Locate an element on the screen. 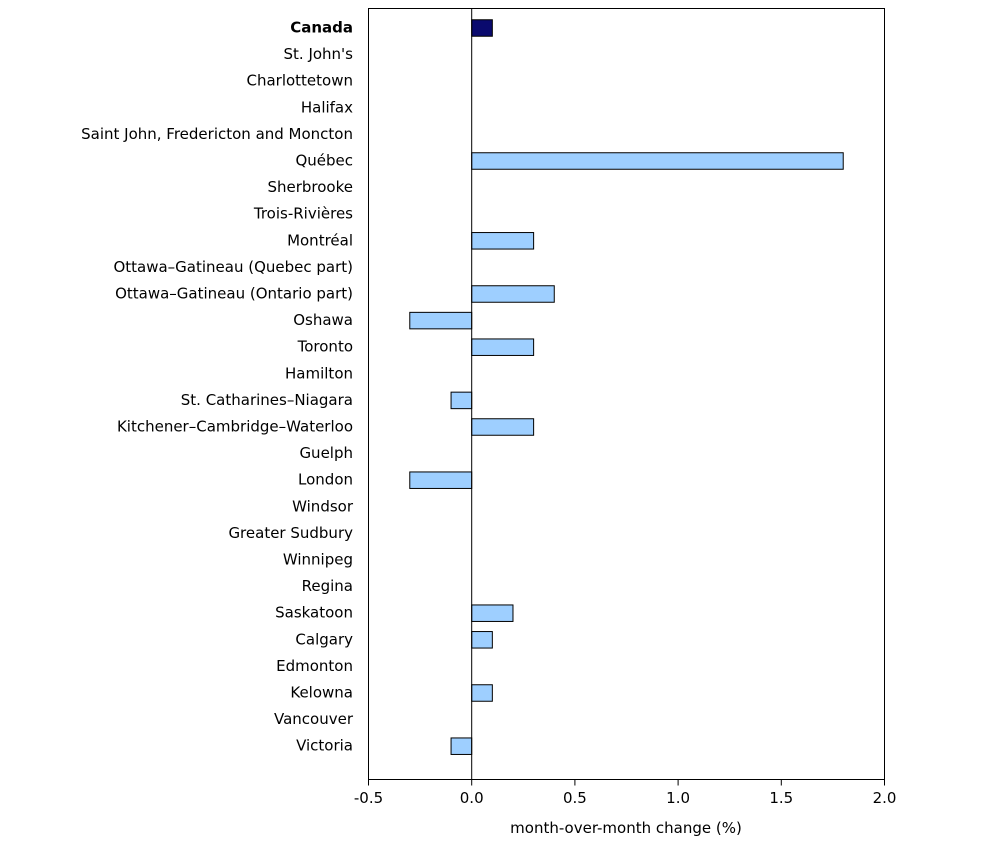 The image size is (990, 850). category-label: Charlottetown is located at coordinates (299, 81).